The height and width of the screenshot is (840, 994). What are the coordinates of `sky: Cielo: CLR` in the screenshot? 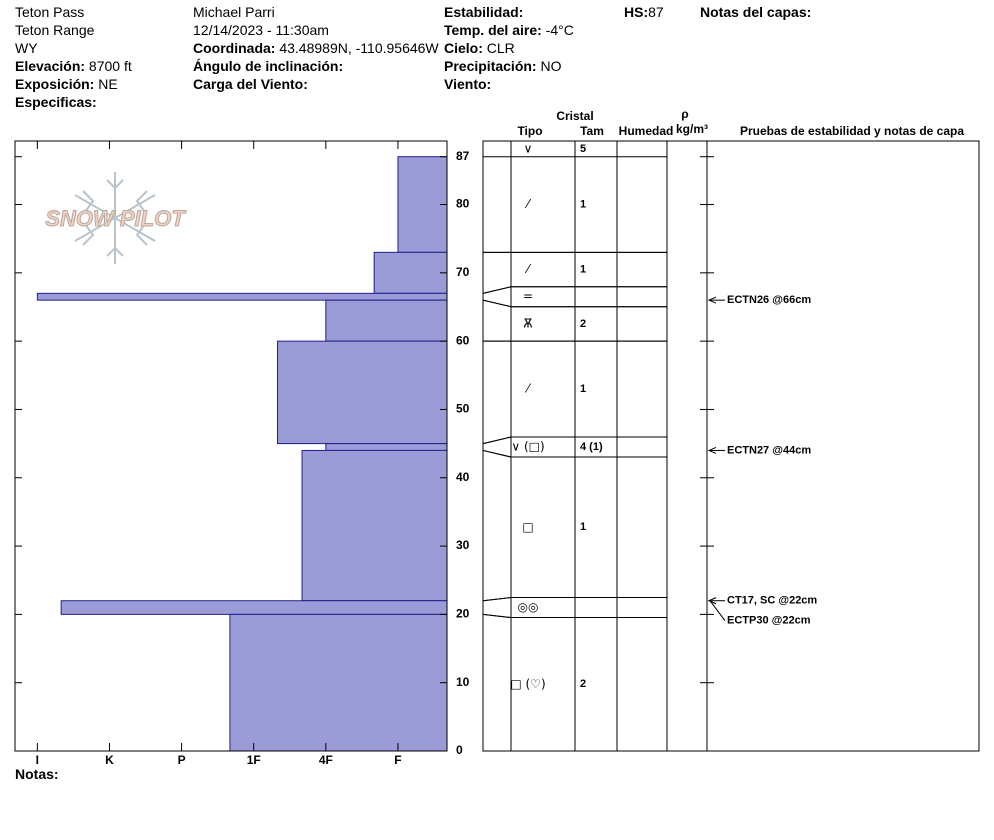 It's located at (479, 48).